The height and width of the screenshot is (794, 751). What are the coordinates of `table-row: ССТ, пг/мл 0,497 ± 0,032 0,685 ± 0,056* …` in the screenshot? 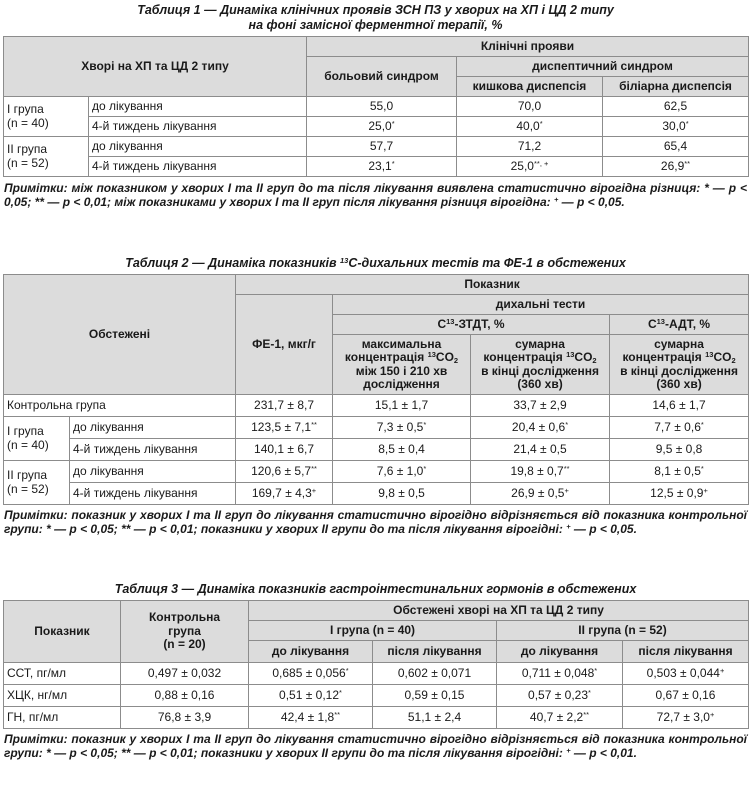 It's located at (376, 673).